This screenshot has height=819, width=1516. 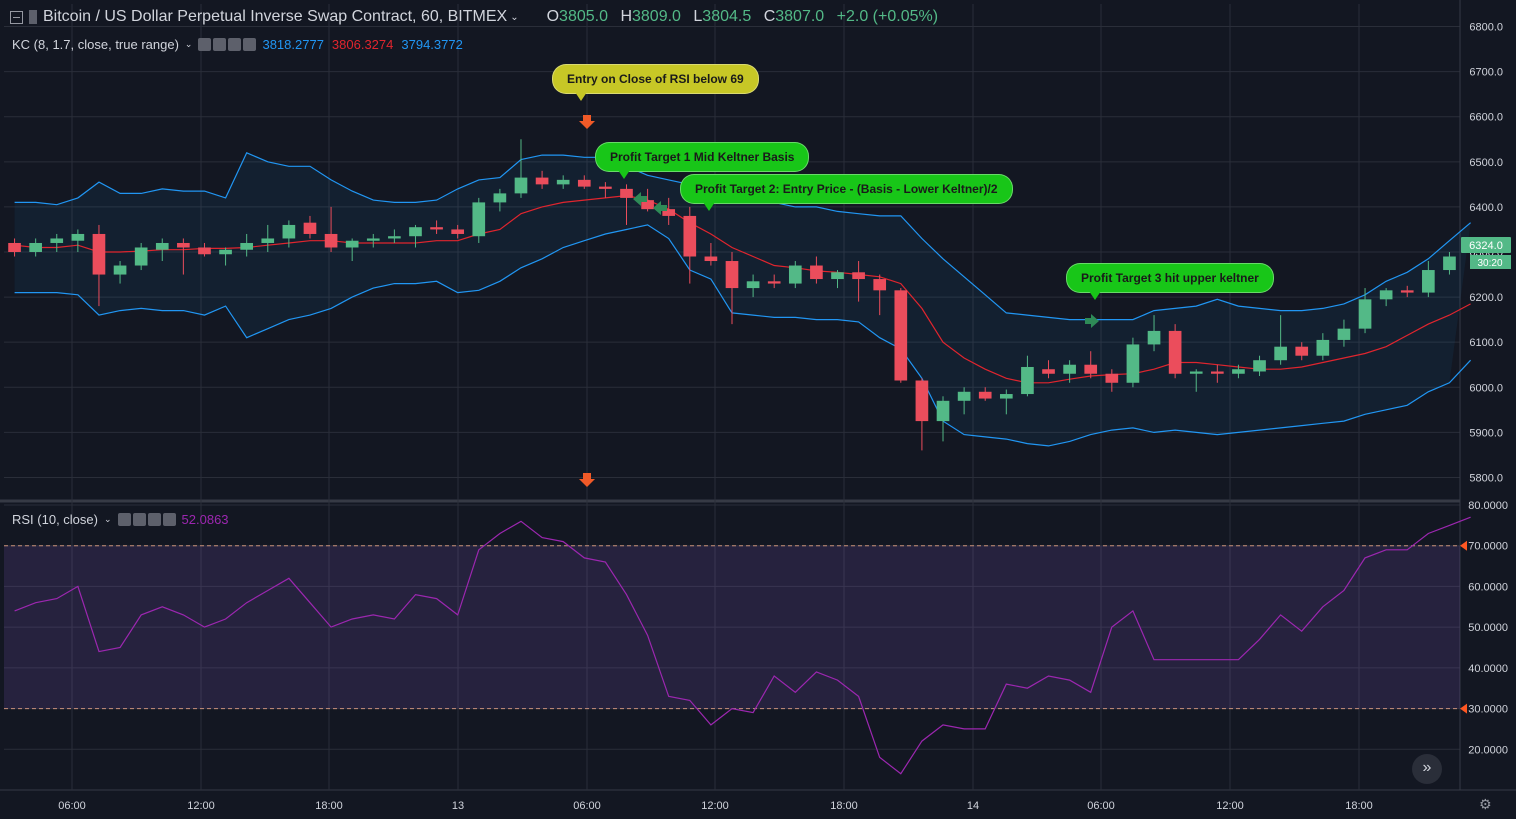 What do you see at coordinates (587, 480) in the screenshot?
I see `sell-arrow-icon` at bounding box center [587, 480].